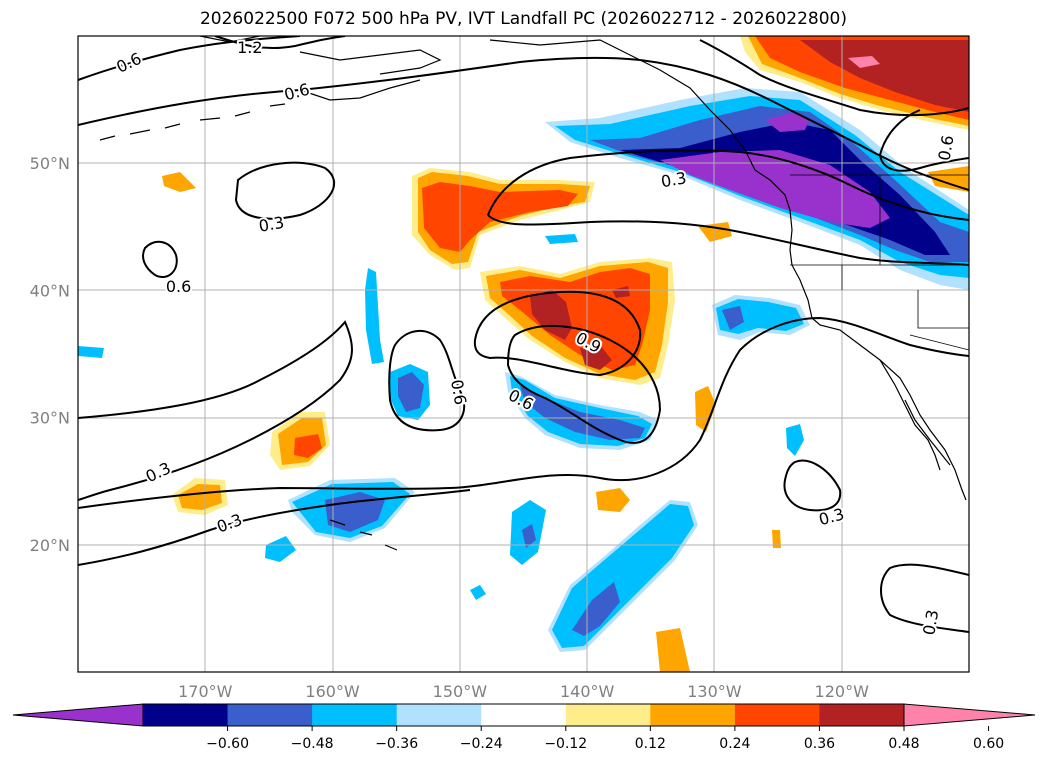 The width and height of the screenshot is (1047, 765). I want to click on positive-anomaly-30n, so click(705, 409).